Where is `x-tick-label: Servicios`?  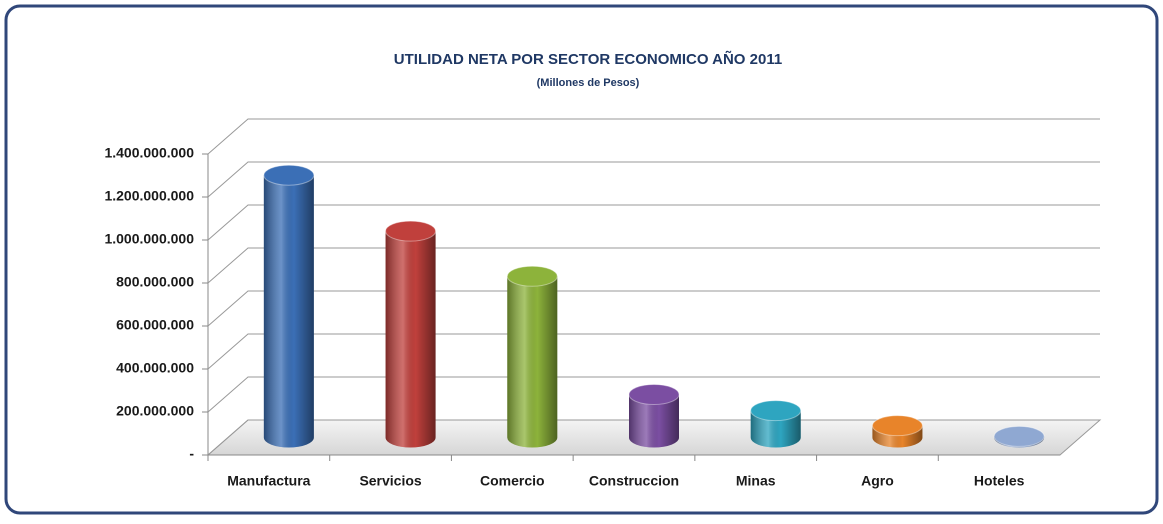
x-tick-label: Servicios is located at coordinates (390, 481).